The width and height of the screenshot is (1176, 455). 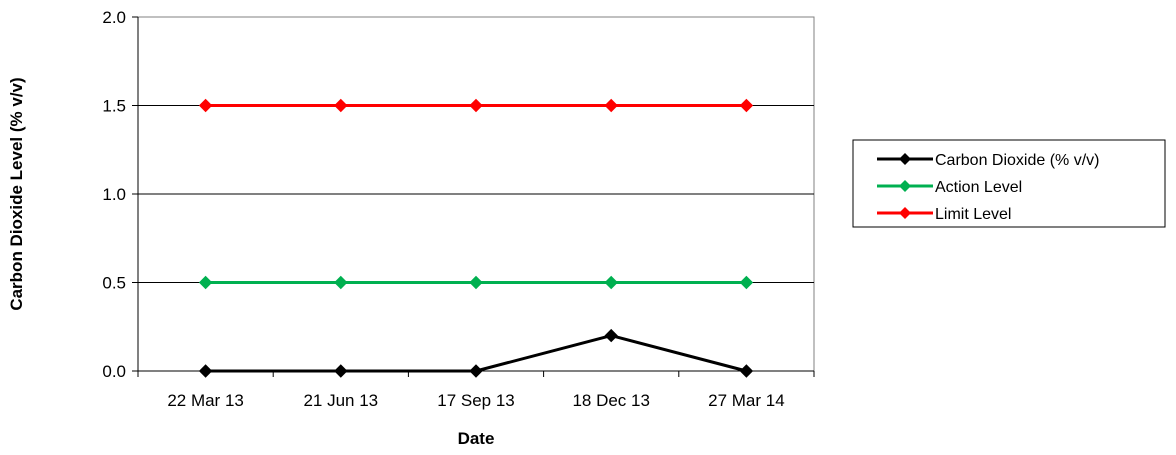 What do you see at coordinates (114, 283) in the screenshot?
I see `y-tick-label: 0.5` at bounding box center [114, 283].